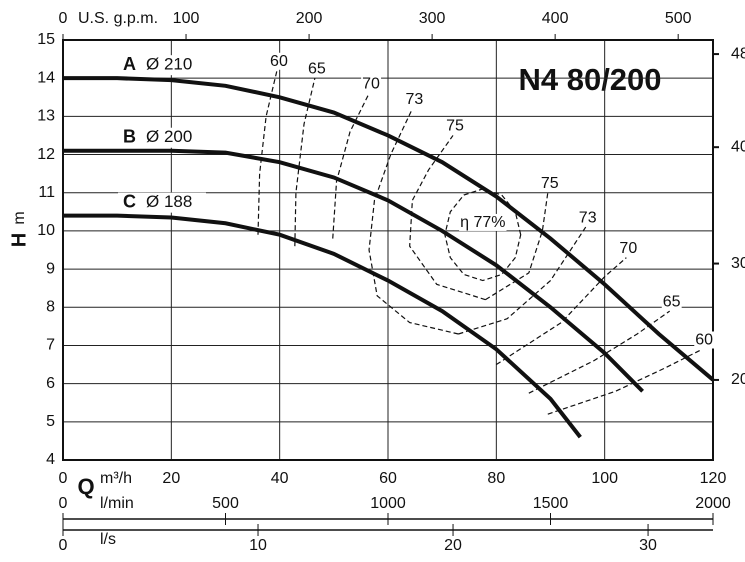  Describe the element at coordinates (129, 136) in the screenshot. I see `curve-name: B` at that location.